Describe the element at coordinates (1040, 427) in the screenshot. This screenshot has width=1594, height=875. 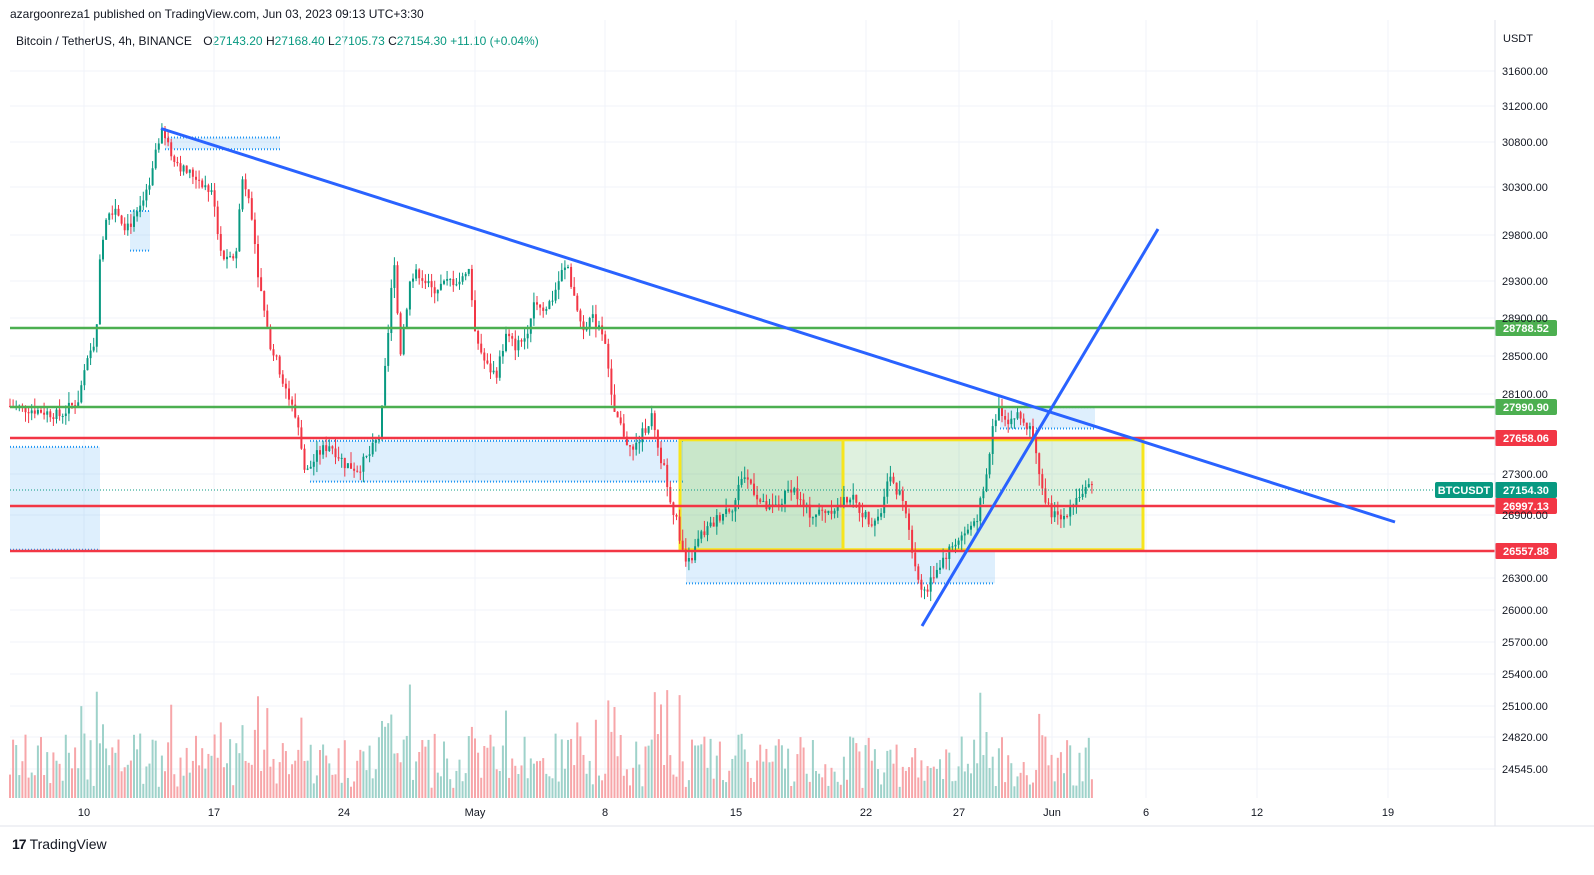
I see `ascending-trendline` at that location.